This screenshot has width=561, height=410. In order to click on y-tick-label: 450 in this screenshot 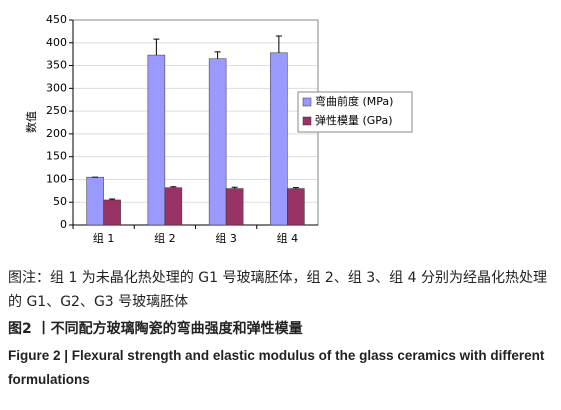, I will do `click(56, 19)`.